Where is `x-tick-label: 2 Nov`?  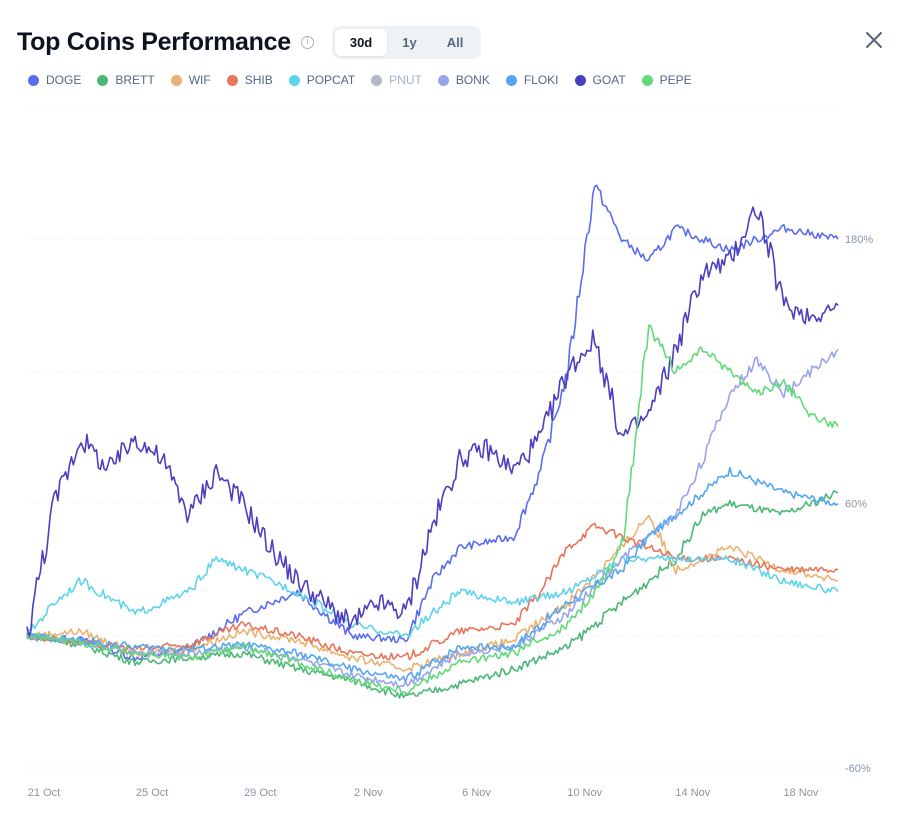 x-tick-label: 2 Nov is located at coordinates (368, 793).